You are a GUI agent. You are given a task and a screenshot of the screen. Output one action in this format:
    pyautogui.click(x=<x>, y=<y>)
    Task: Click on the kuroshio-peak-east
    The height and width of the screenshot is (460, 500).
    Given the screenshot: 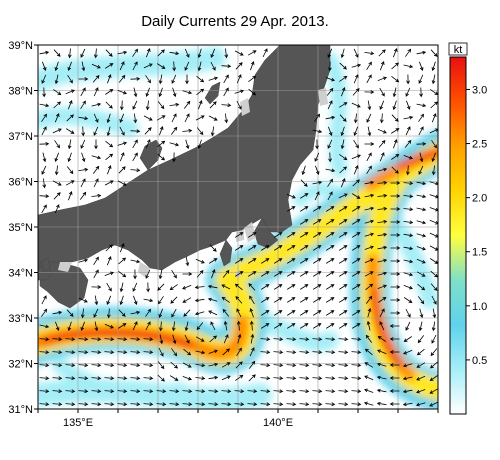 What is the action you would take?
    pyautogui.click(x=417, y=158)
    